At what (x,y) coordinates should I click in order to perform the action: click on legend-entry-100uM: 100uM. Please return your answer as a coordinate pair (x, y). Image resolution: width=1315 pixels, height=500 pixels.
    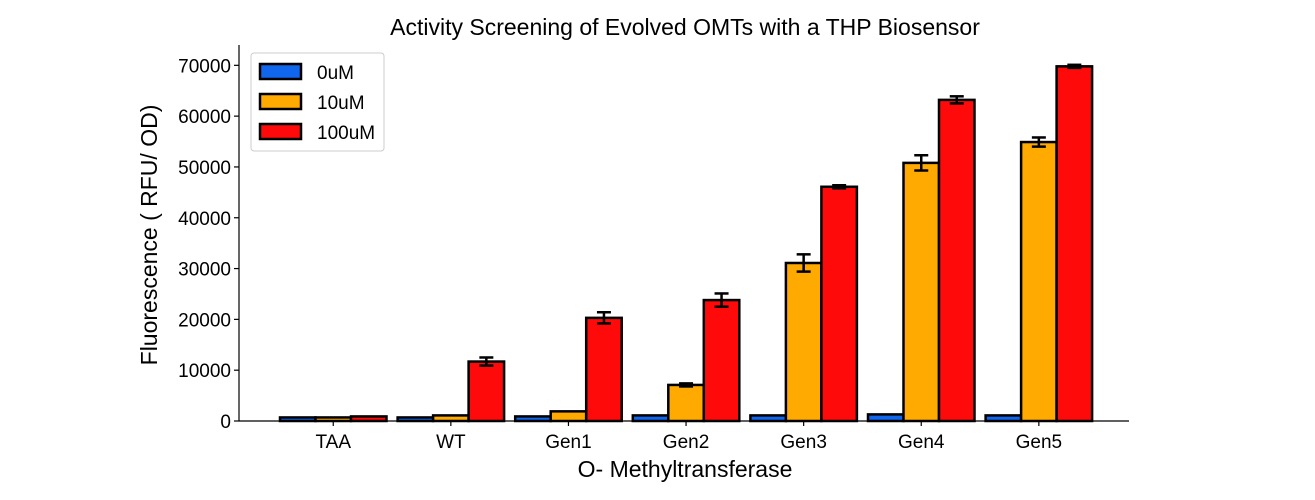
    Looking at the image, I should click on (316, 133).